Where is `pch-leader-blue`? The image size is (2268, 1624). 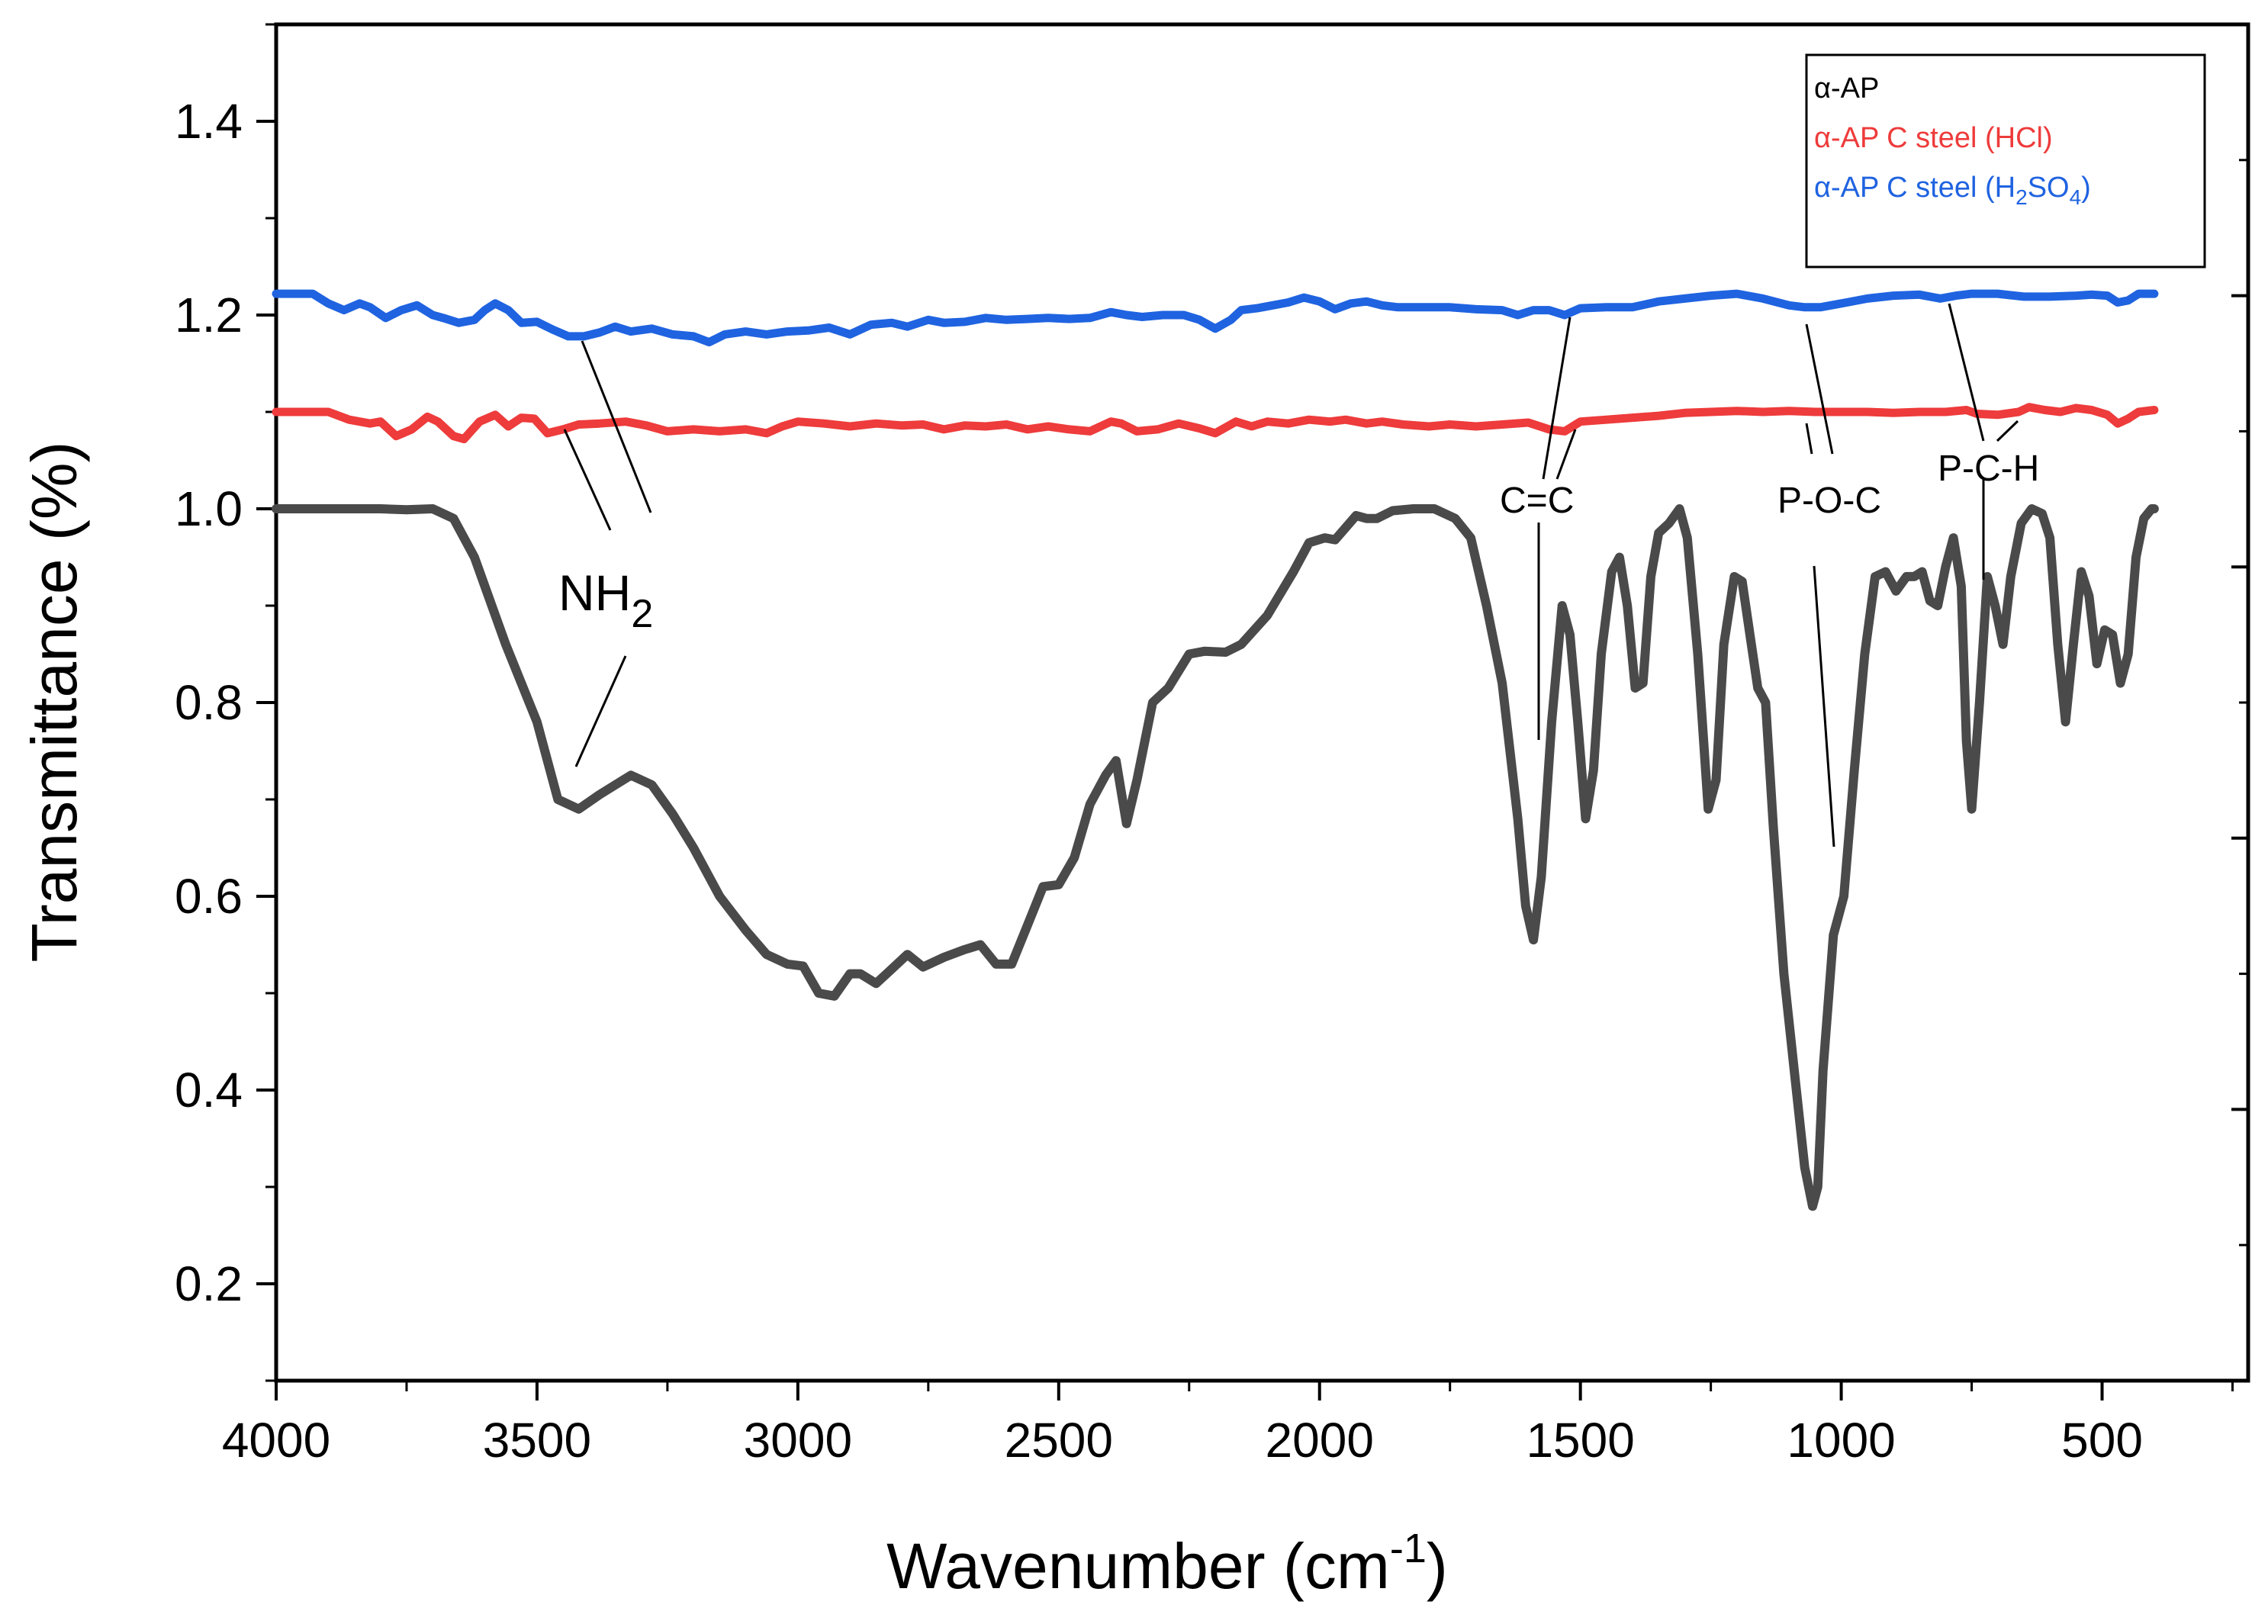 pch-leader-blue is located at coordinates (1967, 372).